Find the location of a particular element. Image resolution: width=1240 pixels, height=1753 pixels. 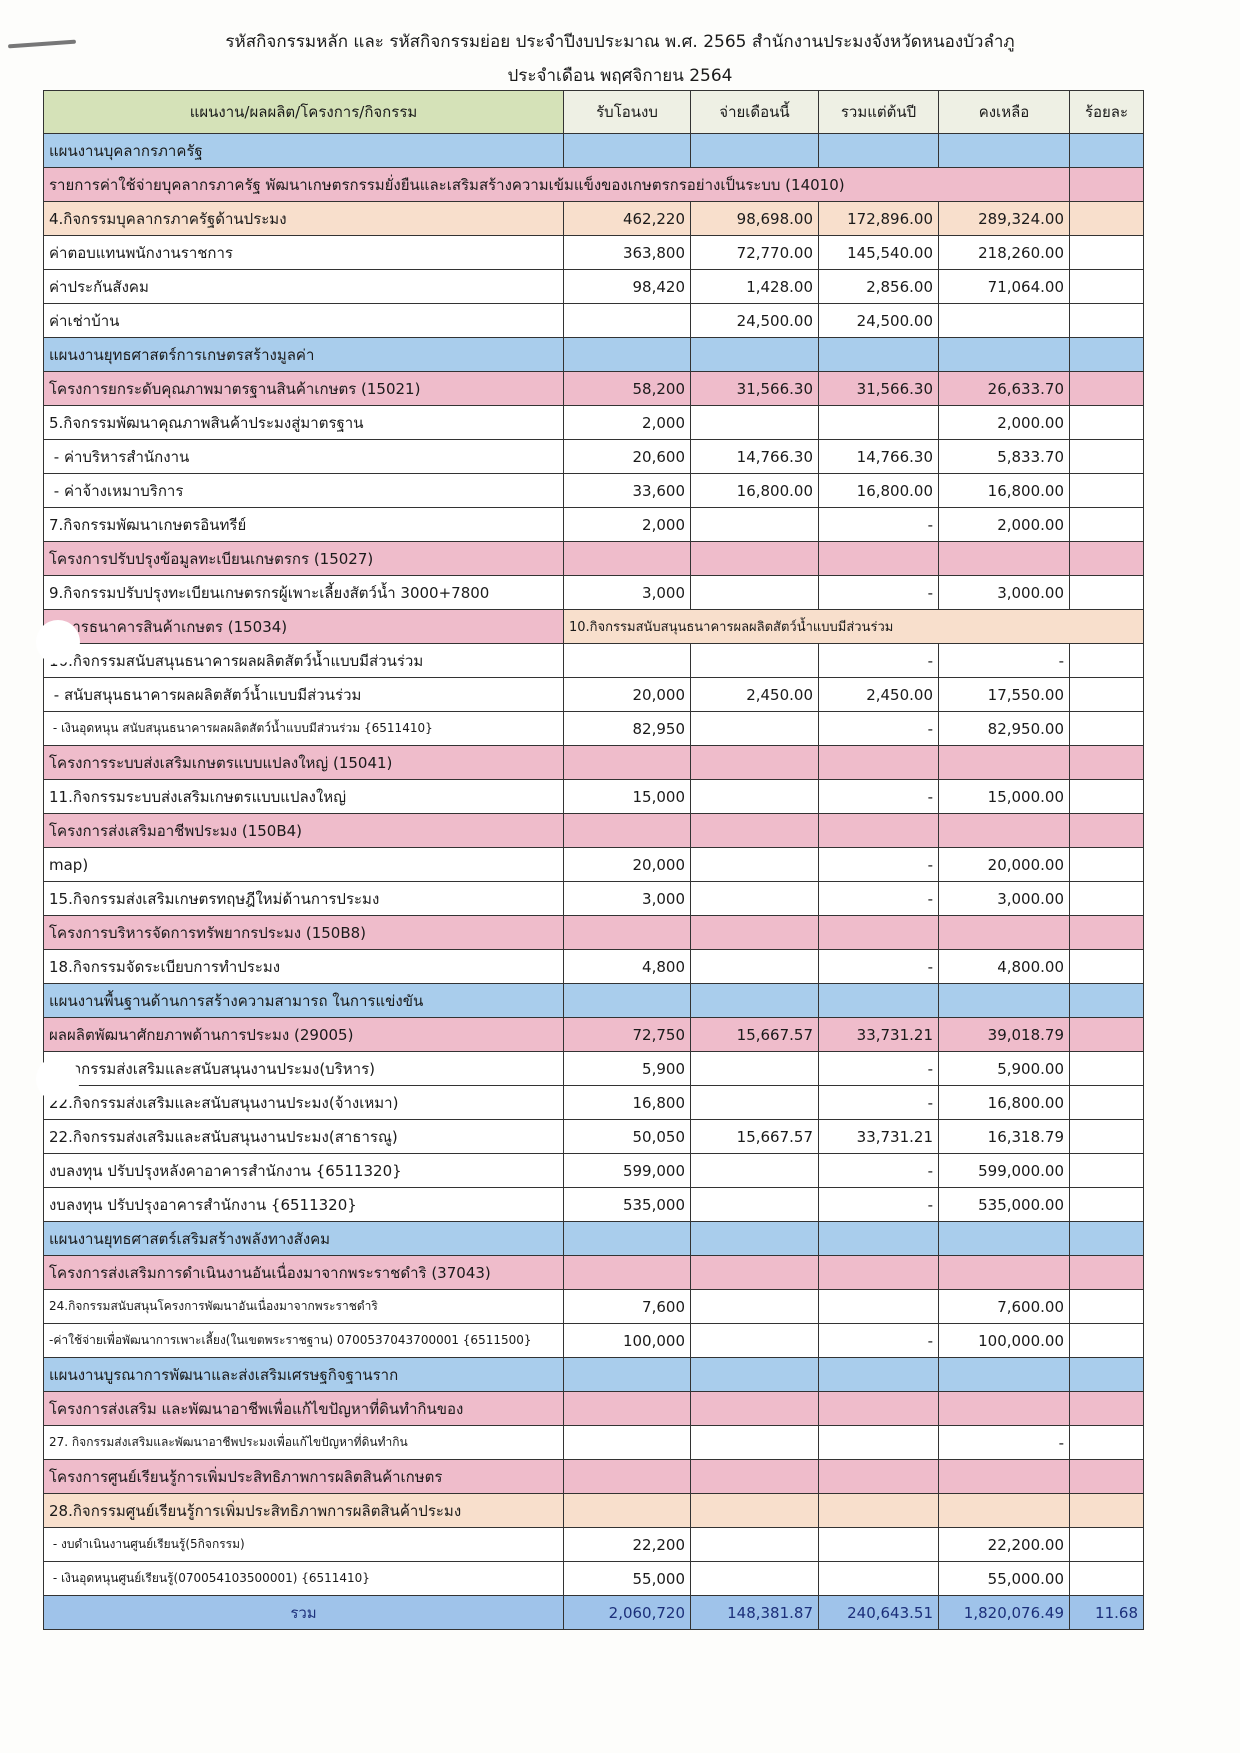

row-value: 82,950 is located at coordinates (627, 728).